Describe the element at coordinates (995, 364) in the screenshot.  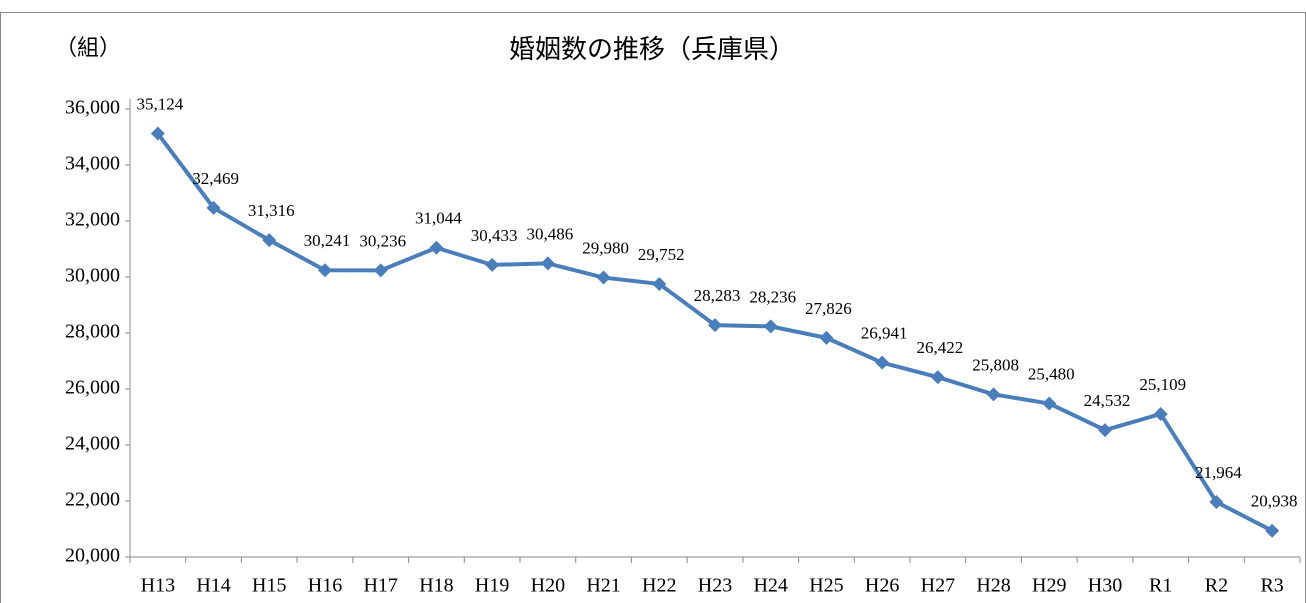
I see `data-label: 25,808` at that location.